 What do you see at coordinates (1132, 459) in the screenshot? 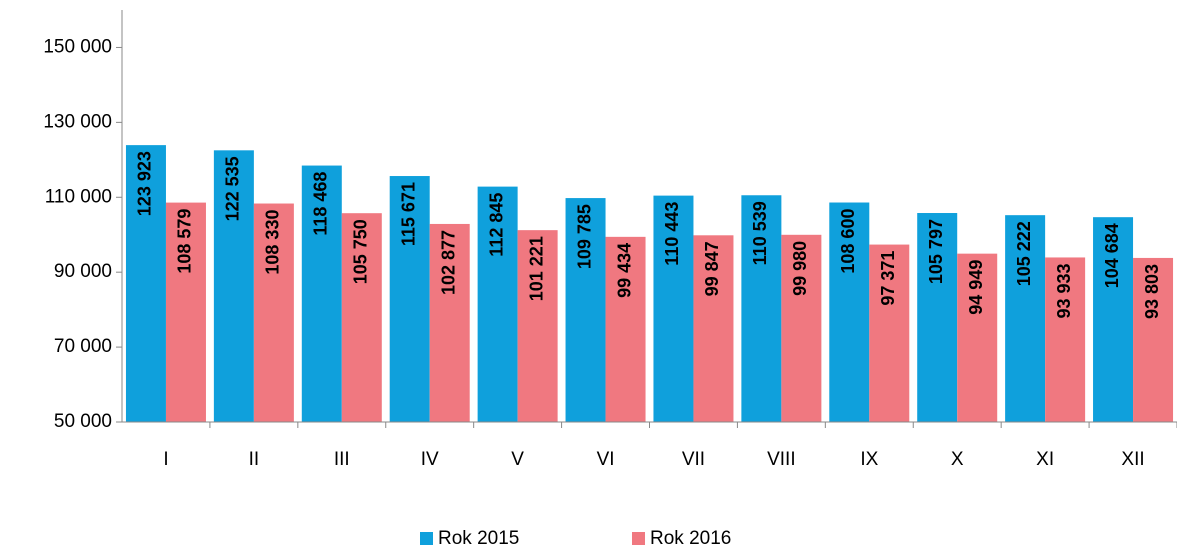
I see `x-tick-label: XII` at bounding box center [1132, 459].